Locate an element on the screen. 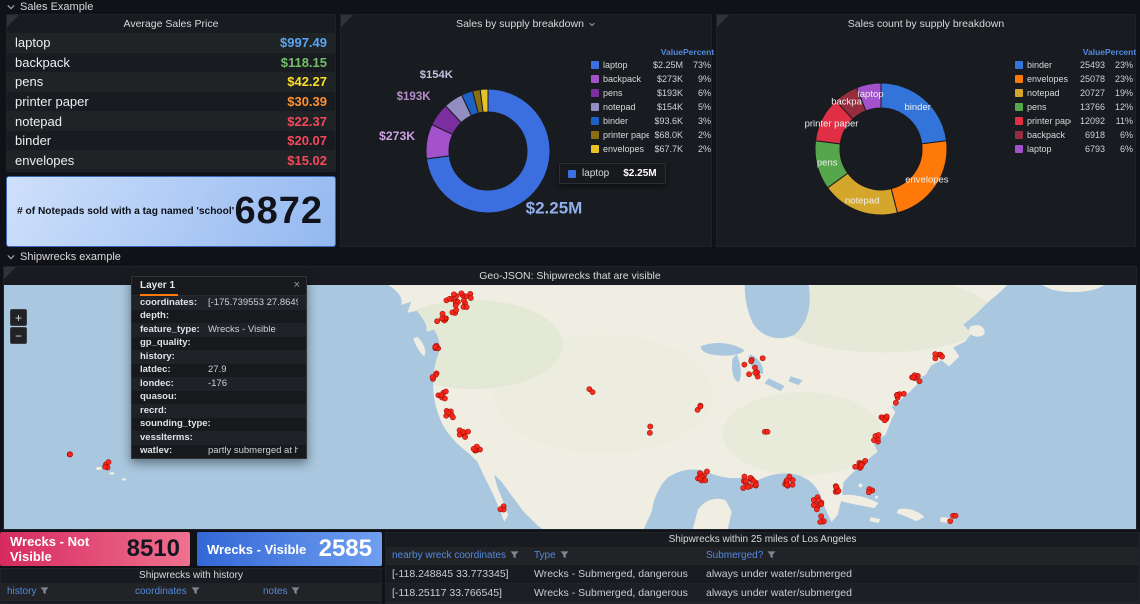 This screenshot has height=604, width=1140. legend-item: laptop 6793 6% is located at coordinates (1074, 149).